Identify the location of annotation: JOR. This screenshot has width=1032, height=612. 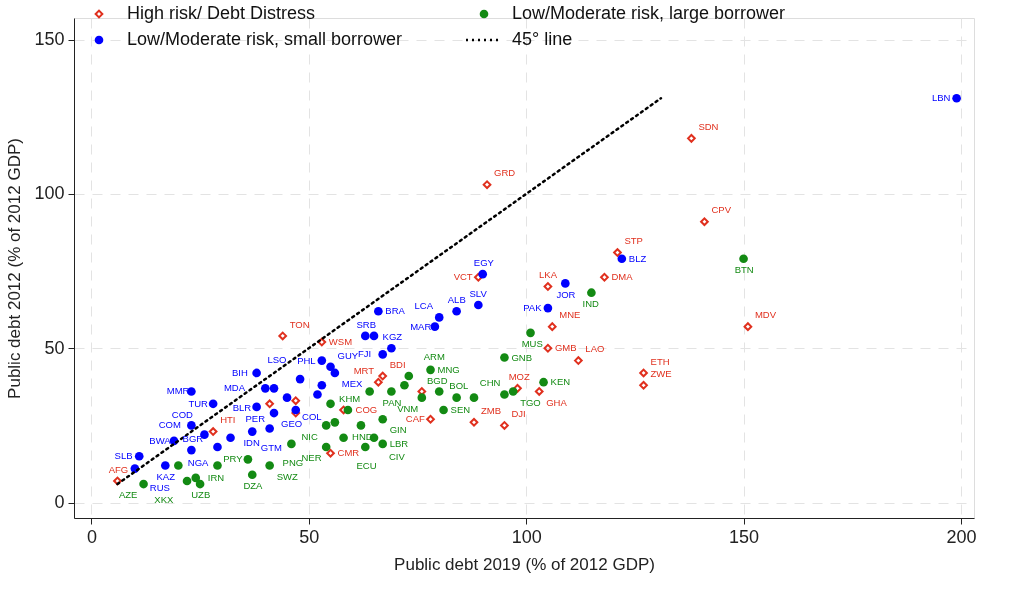
(566, 294).